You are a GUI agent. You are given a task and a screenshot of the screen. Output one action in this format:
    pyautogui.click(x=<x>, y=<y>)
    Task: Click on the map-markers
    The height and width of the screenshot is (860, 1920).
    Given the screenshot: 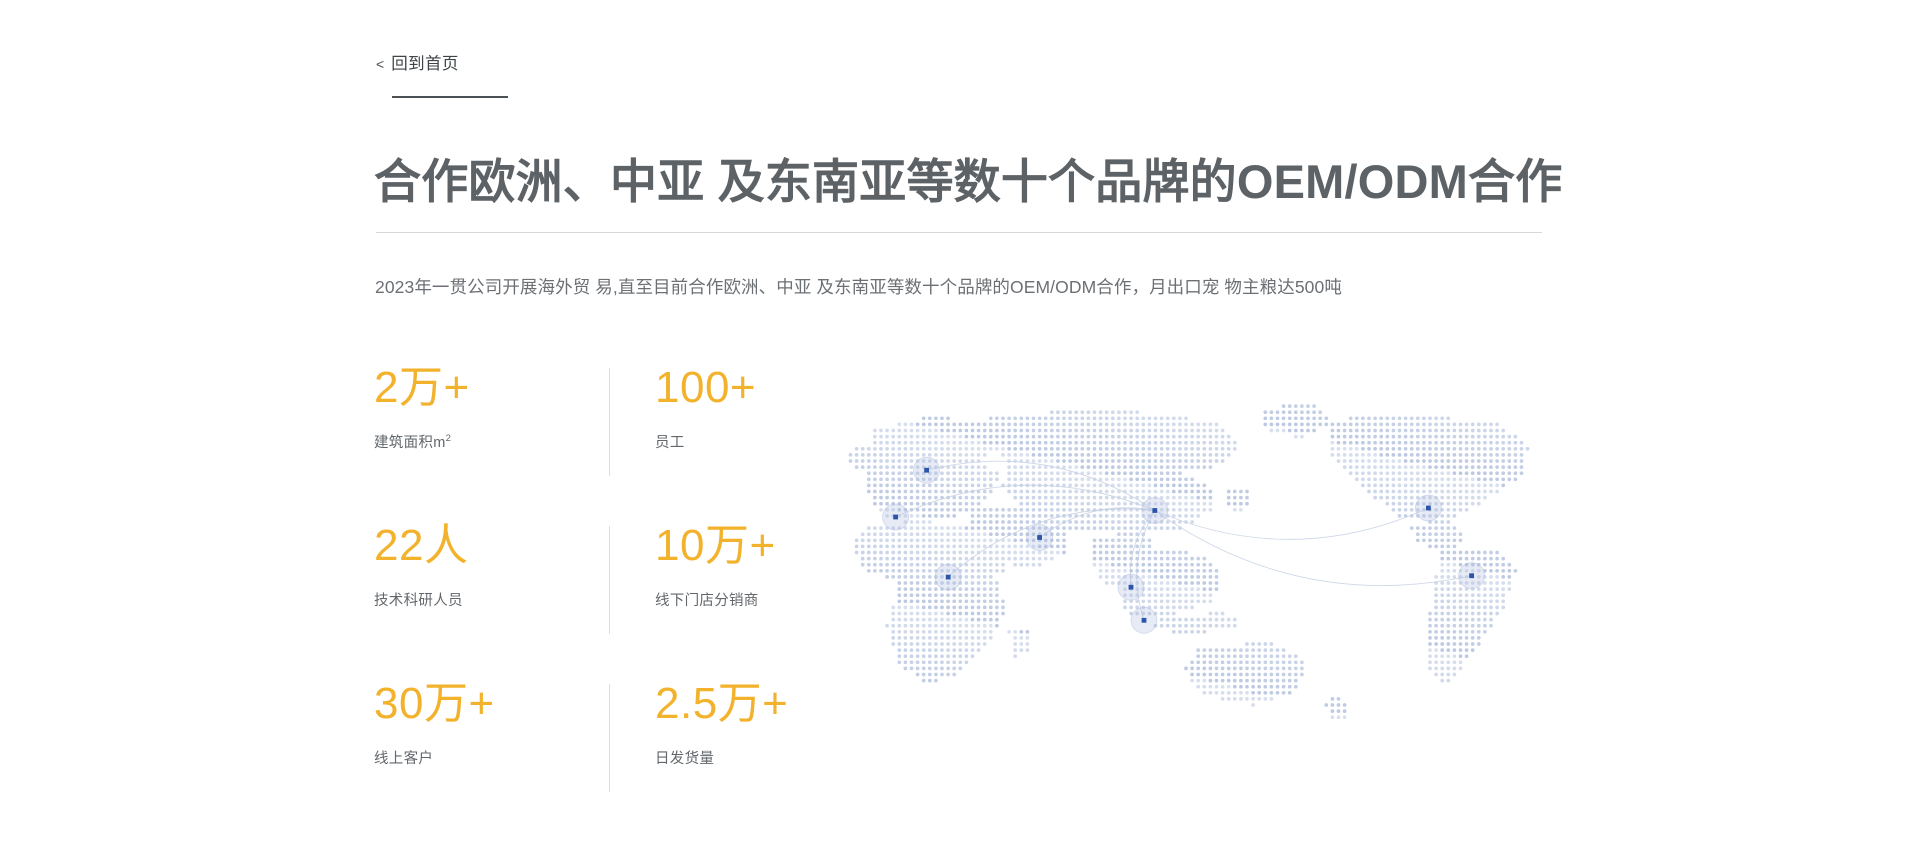 What is the action you would take?
    pyautogui.click(x=1183, y=545)
    